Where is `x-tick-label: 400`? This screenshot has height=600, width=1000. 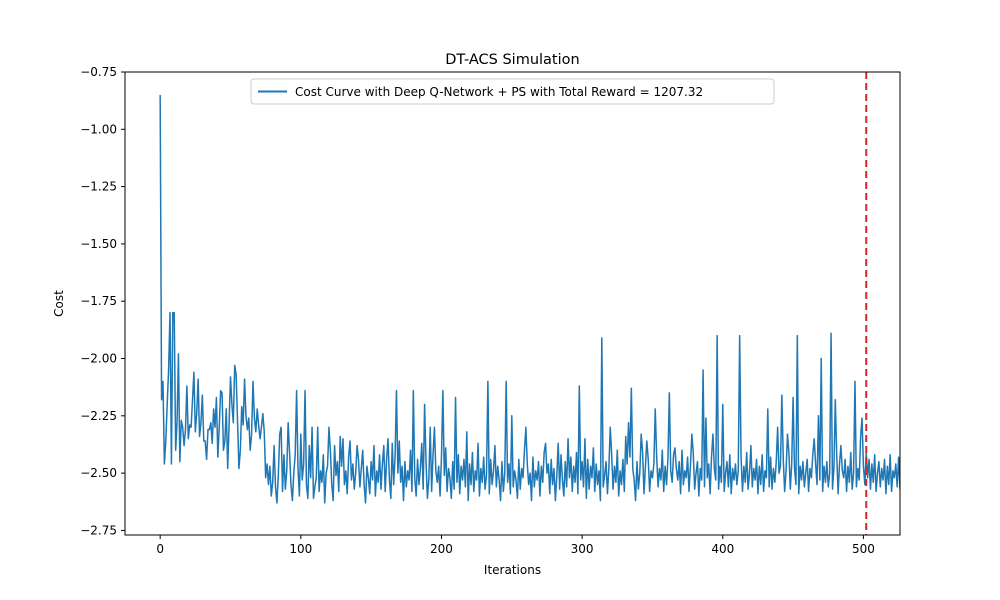 x-tick-label: 400 is located at coordinates (722, 549).